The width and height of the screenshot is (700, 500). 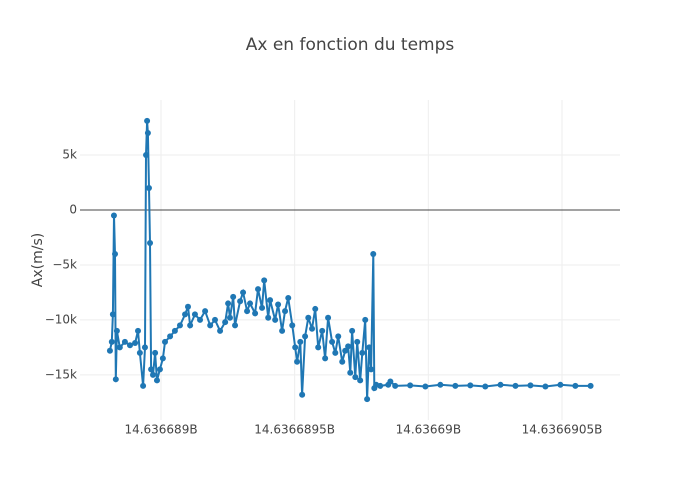 I want to click on y-tick-label: 0, so click(x=73, y=209).